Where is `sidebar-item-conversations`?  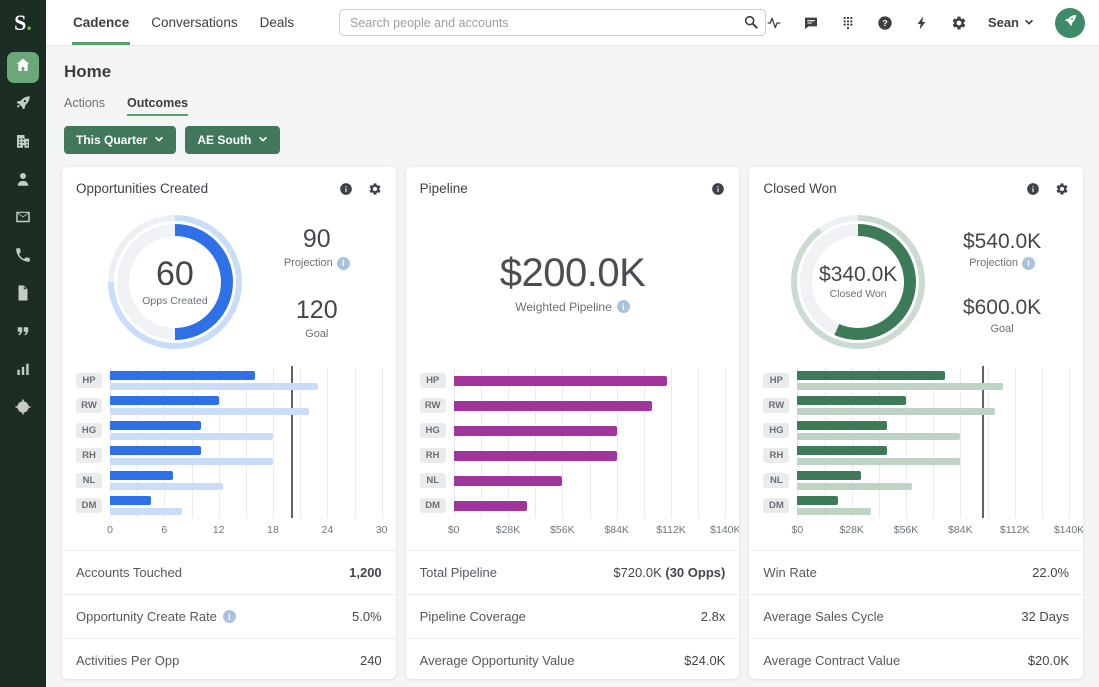 sidebar-item-conversations is located at coordinates (23, 333).